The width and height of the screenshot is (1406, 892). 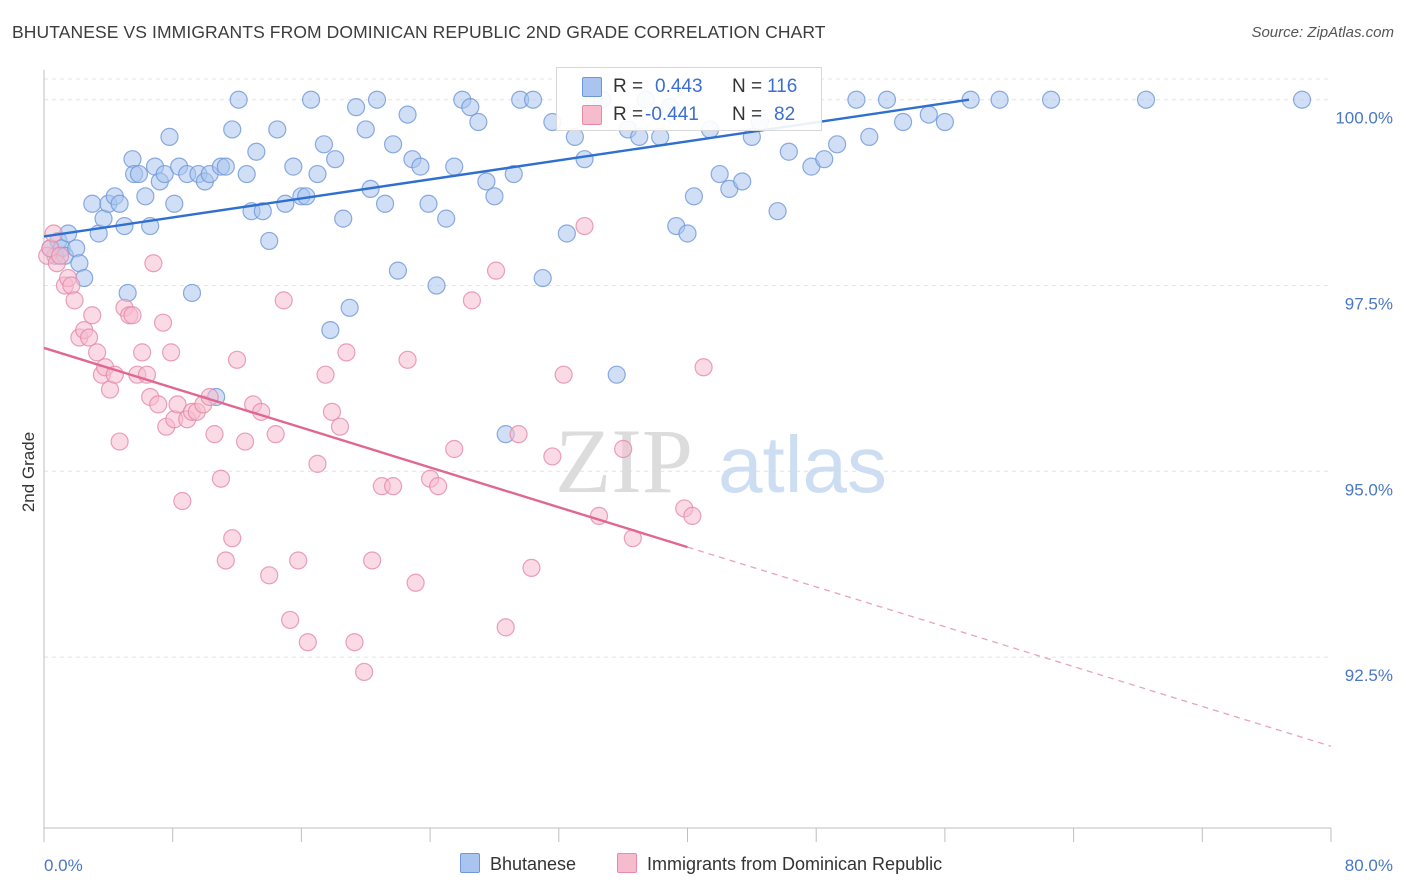 I want to click on bottom-legend-label: Bhutanese, so click(x=533, y=864).